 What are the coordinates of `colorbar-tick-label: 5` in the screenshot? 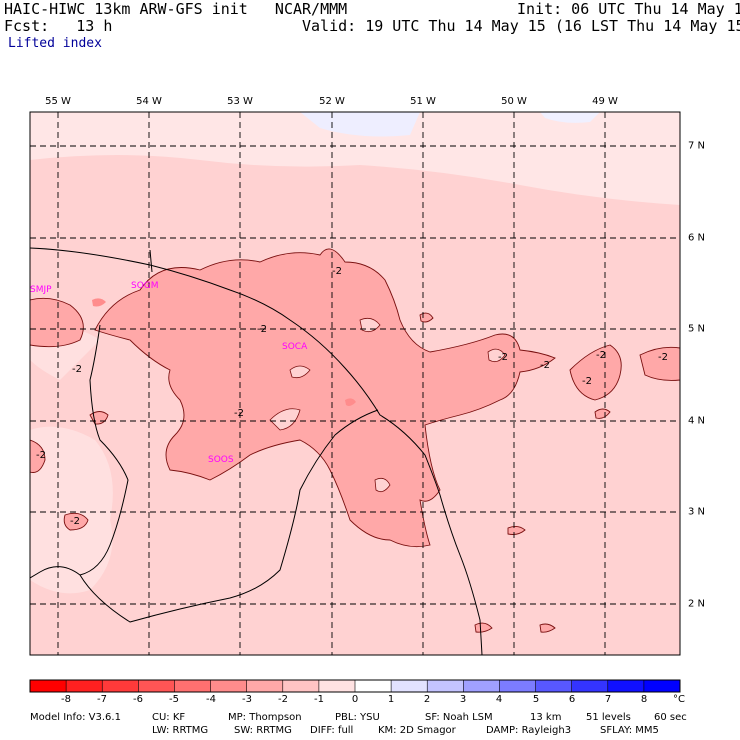 It's located at (536, 699).